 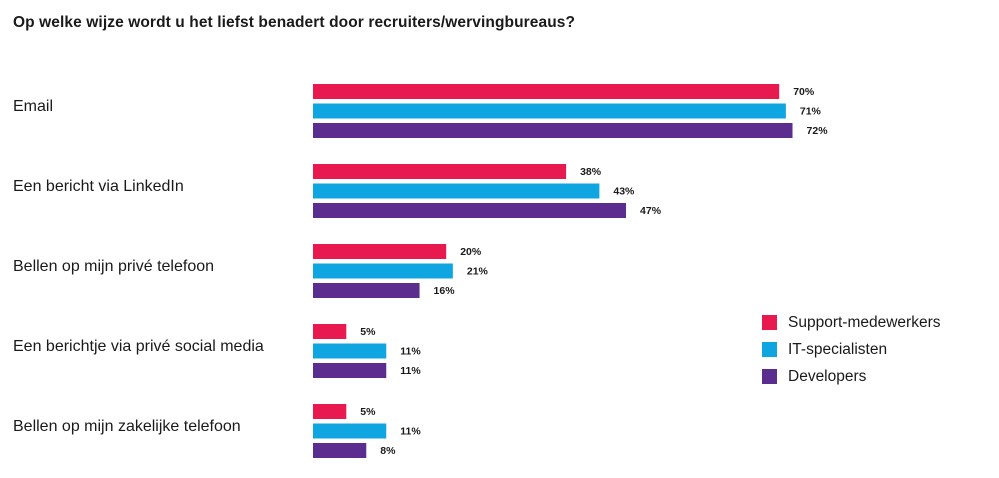 I want to click on value-label-developers-email: 72%, so click(x=818, y=131).